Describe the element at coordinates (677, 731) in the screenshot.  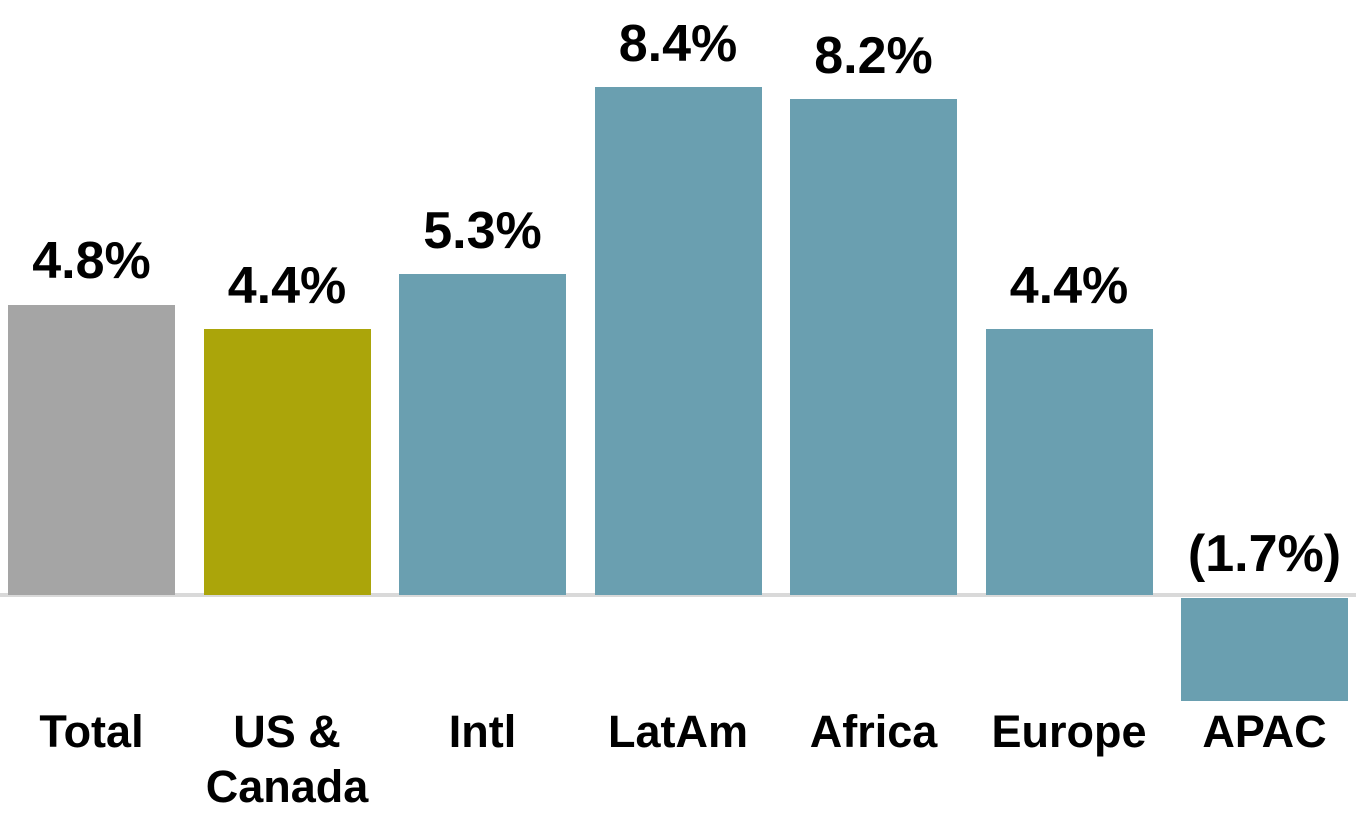
I see `category-label-latam: LatAm` at that location.